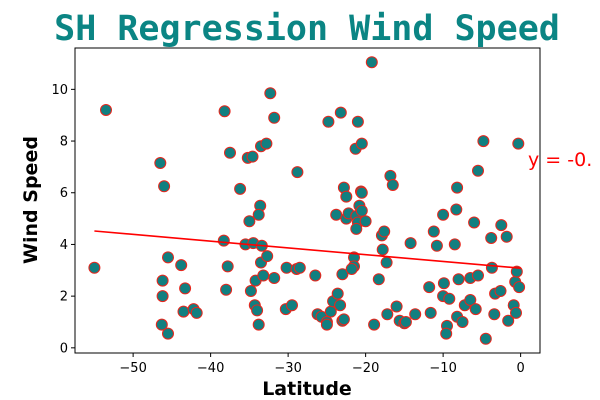 This screenshot has height=400, width=600. I want to click on x-tick-label: −50, so click(132, 368).